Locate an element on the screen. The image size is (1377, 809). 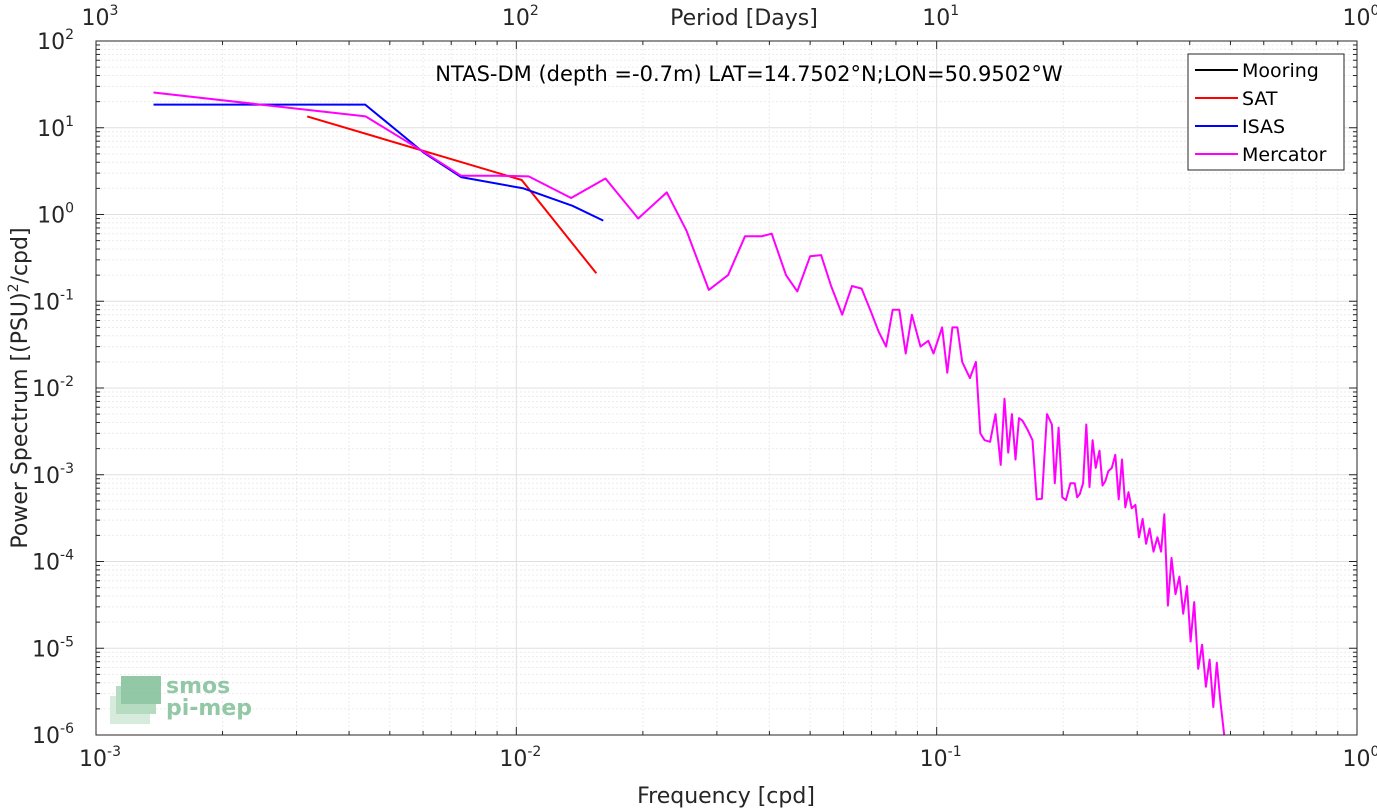
x-tick-label: 10⁰ is located at coordinates (1360, 758).